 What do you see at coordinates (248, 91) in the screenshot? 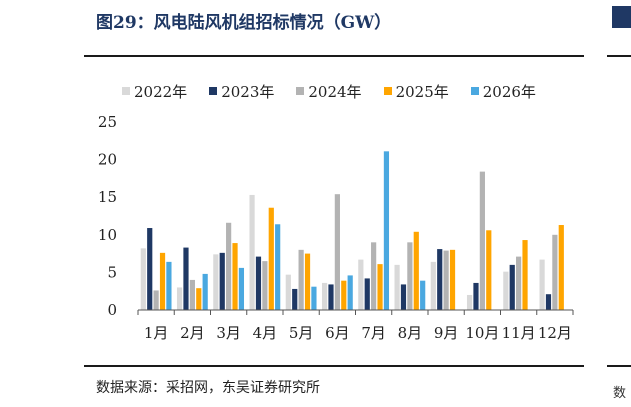
I see `legend-label: 2023年` at bounding box center [248, 91].